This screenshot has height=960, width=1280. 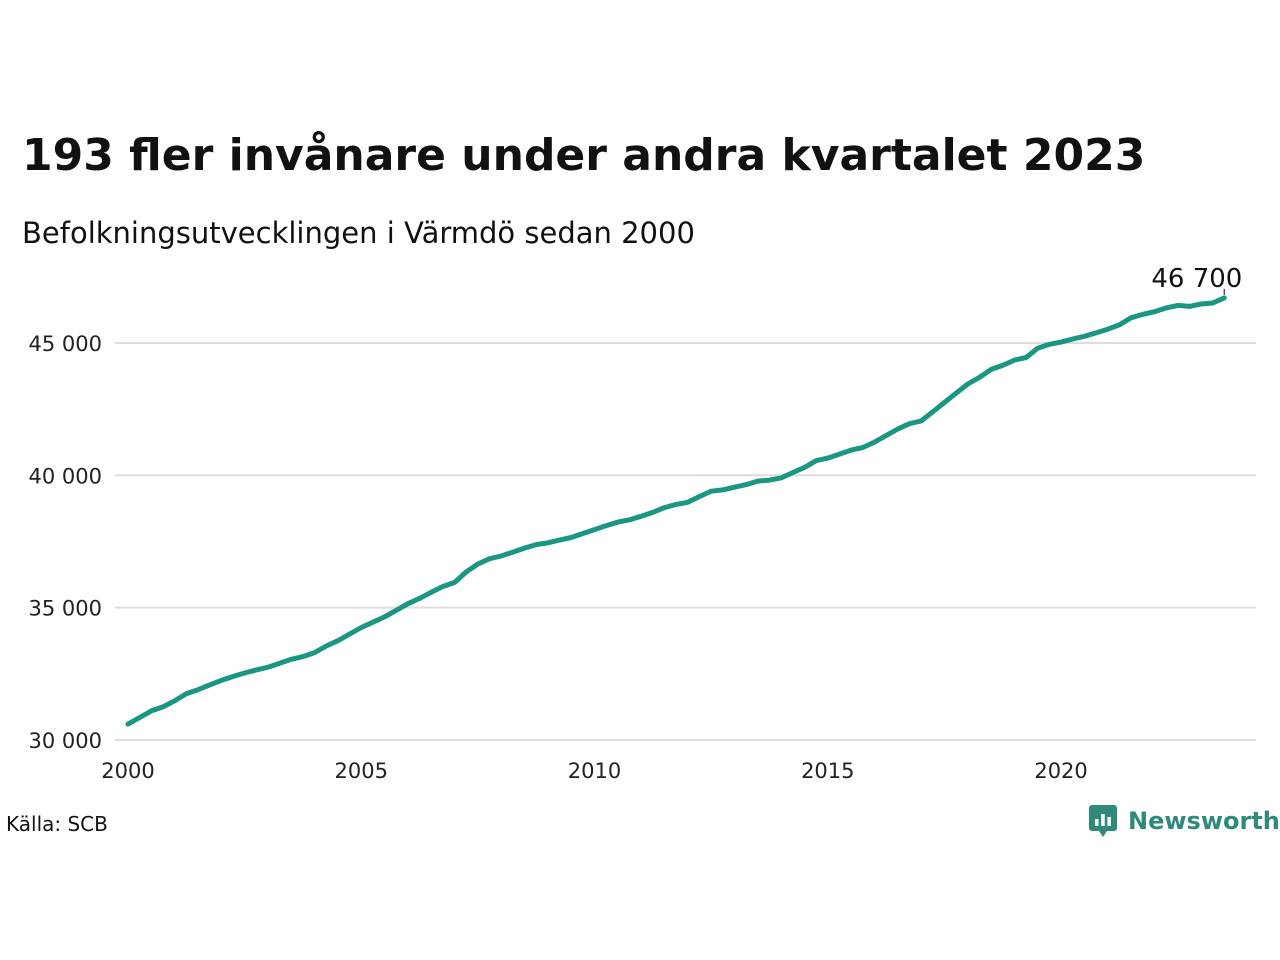 I want to click on y-tick-label: 35 000, so click(x=65, y=609).